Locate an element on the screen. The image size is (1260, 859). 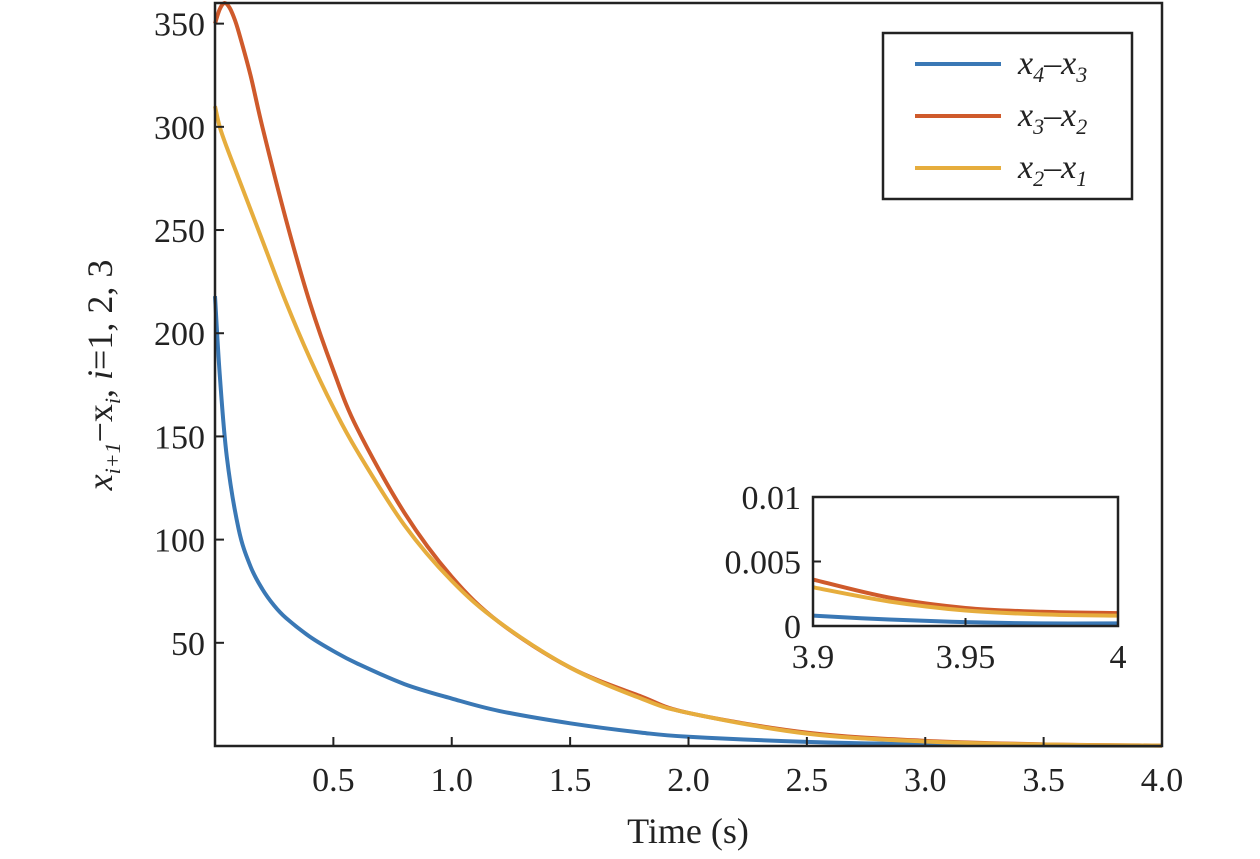
y-tick-label: 50 is located at coordinates (188, 644).